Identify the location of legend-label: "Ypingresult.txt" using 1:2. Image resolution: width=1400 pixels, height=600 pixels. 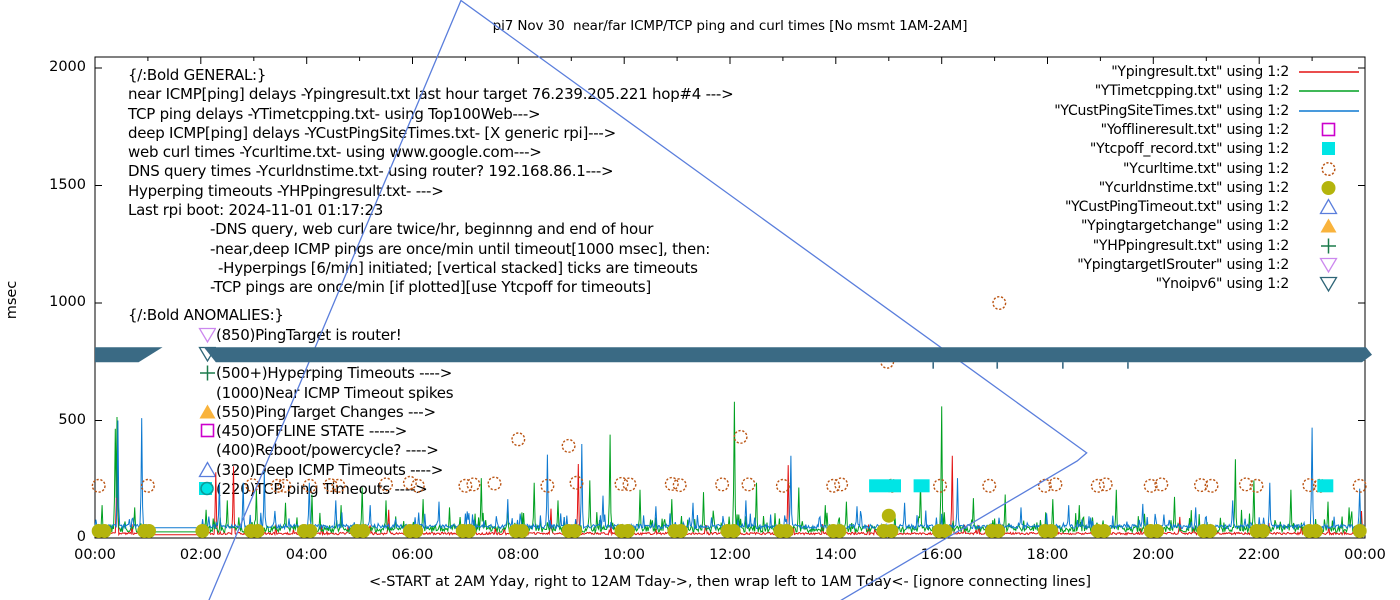
(1200, 72).